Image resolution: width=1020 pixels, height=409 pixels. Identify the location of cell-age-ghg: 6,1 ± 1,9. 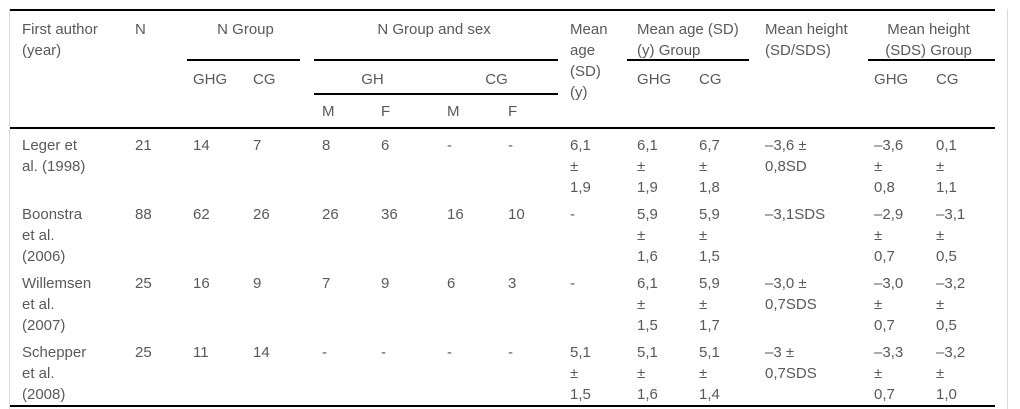
(656, 162).